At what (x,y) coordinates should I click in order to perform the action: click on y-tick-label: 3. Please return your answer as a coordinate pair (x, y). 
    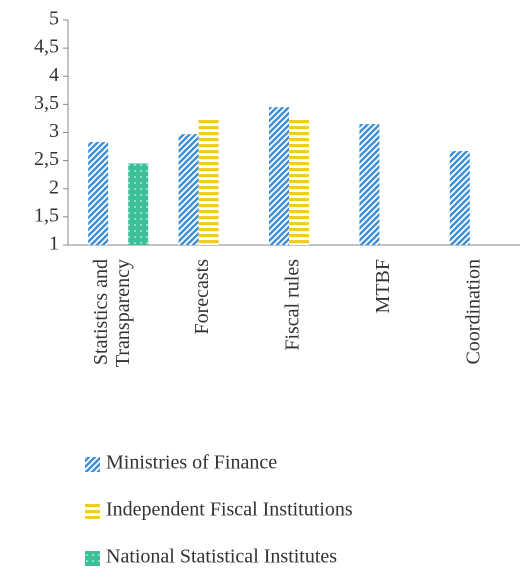
    Looking at the image, I should click on (54, 131).